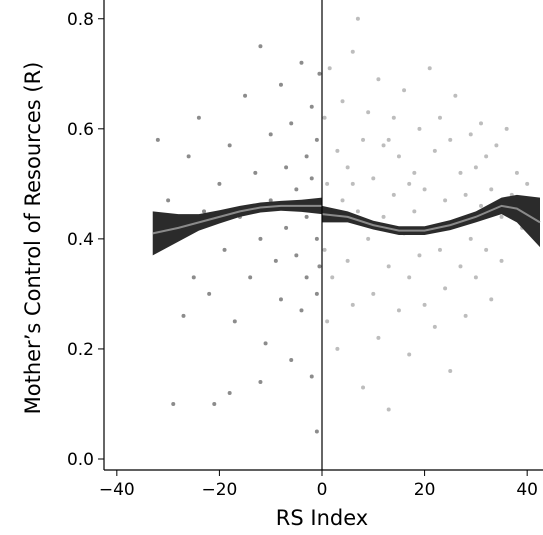  I want to click on x-tick-label: −40, so click(117, 490).